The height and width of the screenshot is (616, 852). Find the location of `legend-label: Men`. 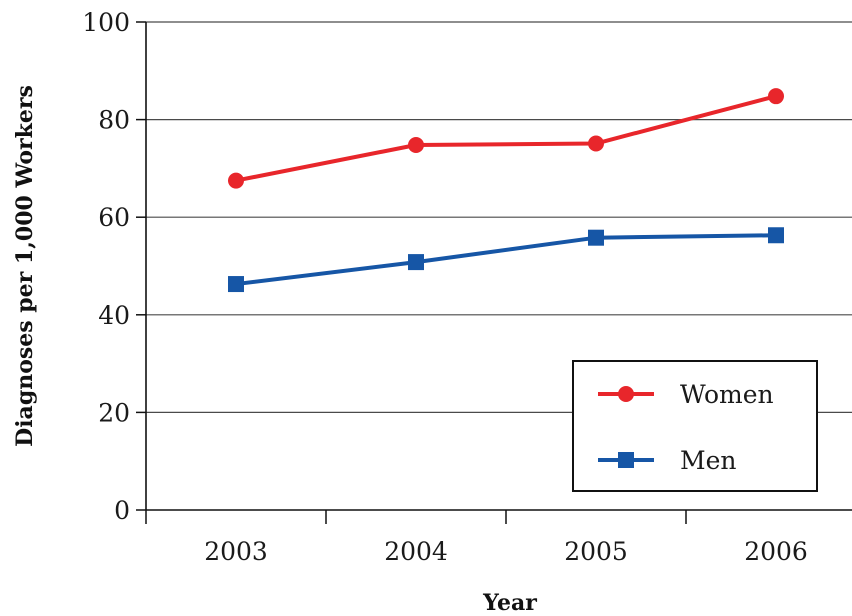

legend-label: Men is located at coordinates (708, 460).